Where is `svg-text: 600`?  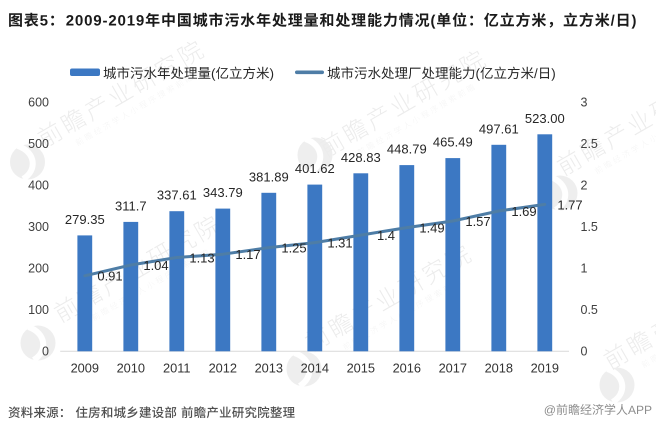
svg-text: 600 is located at coordinates (38, 103).